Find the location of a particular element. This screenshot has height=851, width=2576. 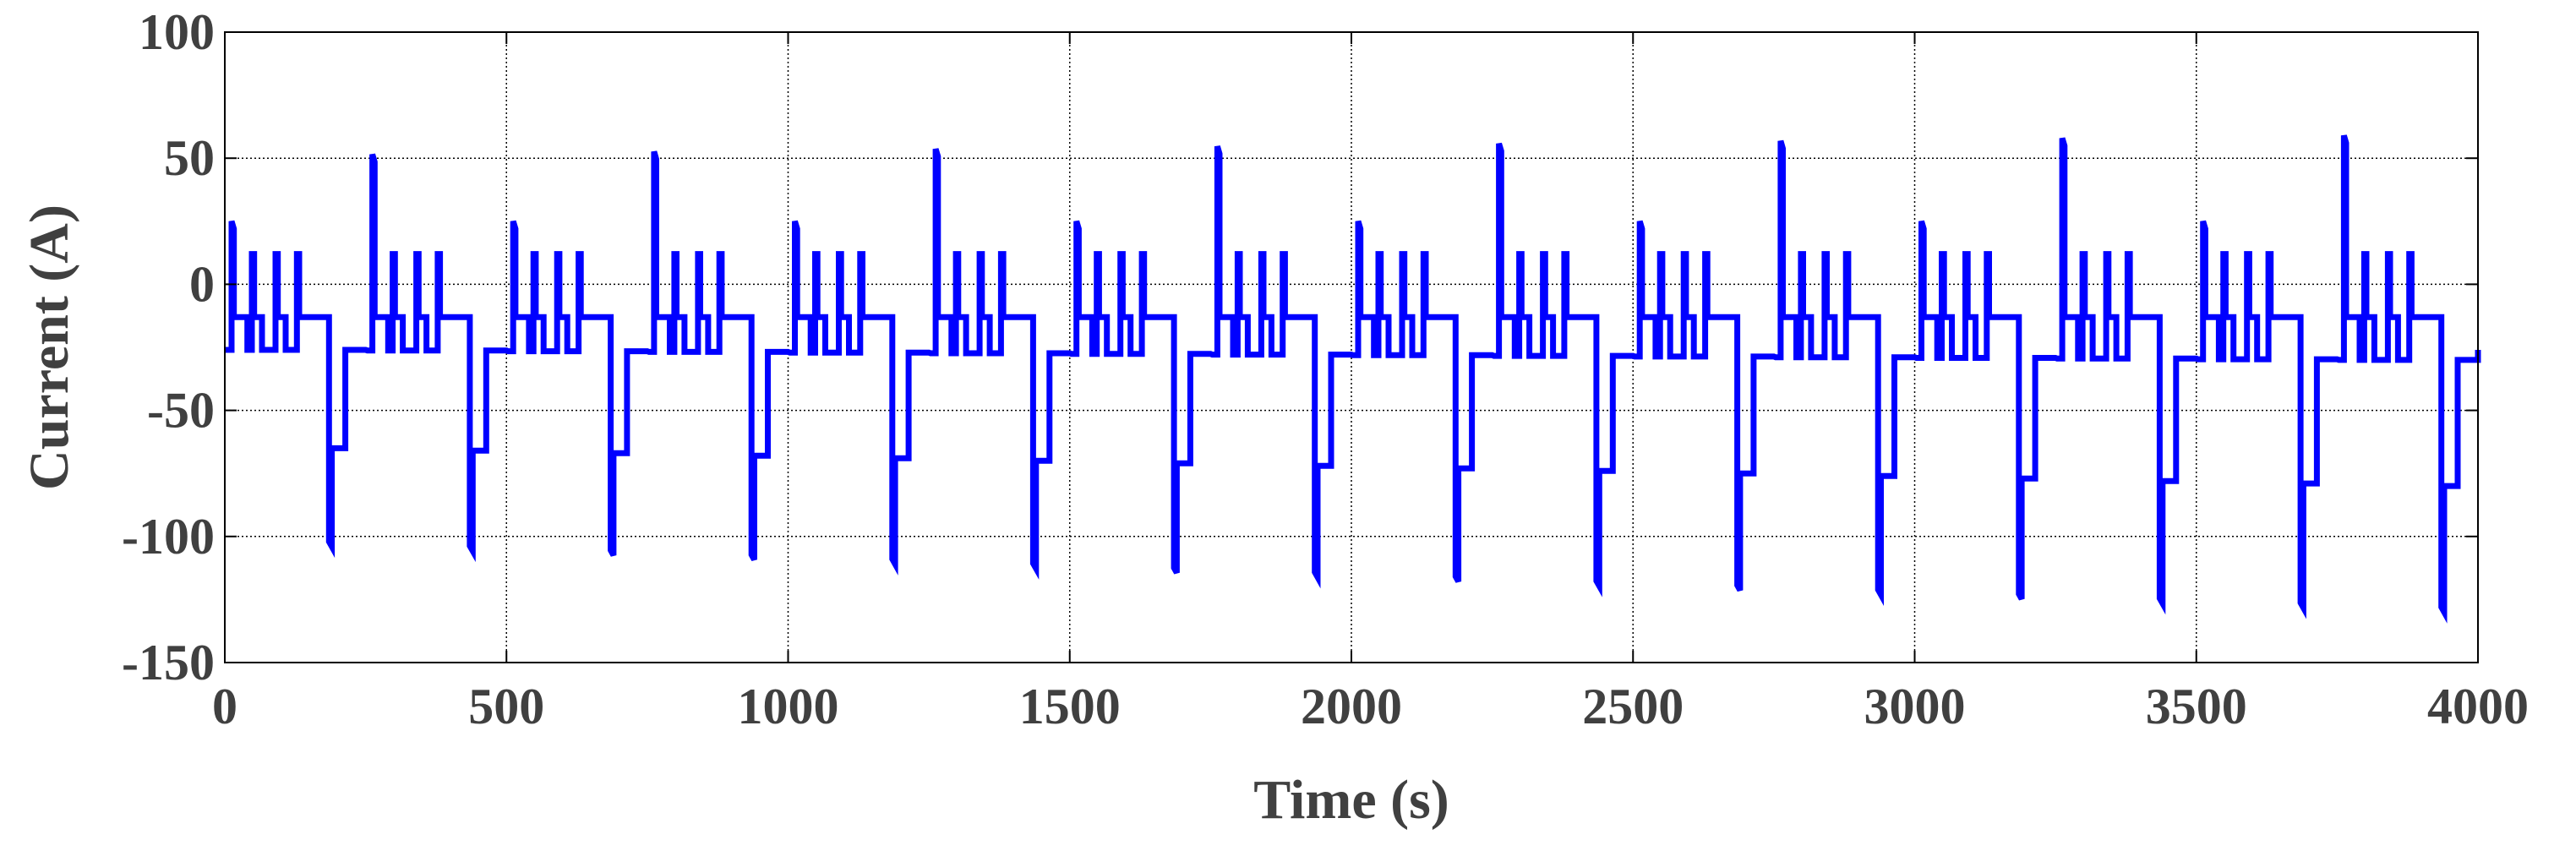

x-tick-label: 2500 is located at coordinates (1633, 706).